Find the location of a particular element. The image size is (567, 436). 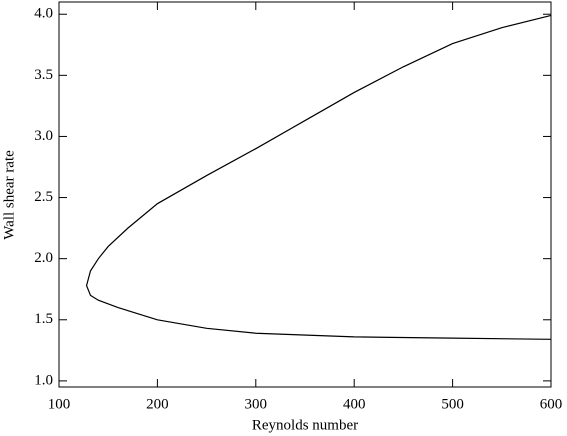

y-tick-label: 1.0 is located at coordinates (43, 380).